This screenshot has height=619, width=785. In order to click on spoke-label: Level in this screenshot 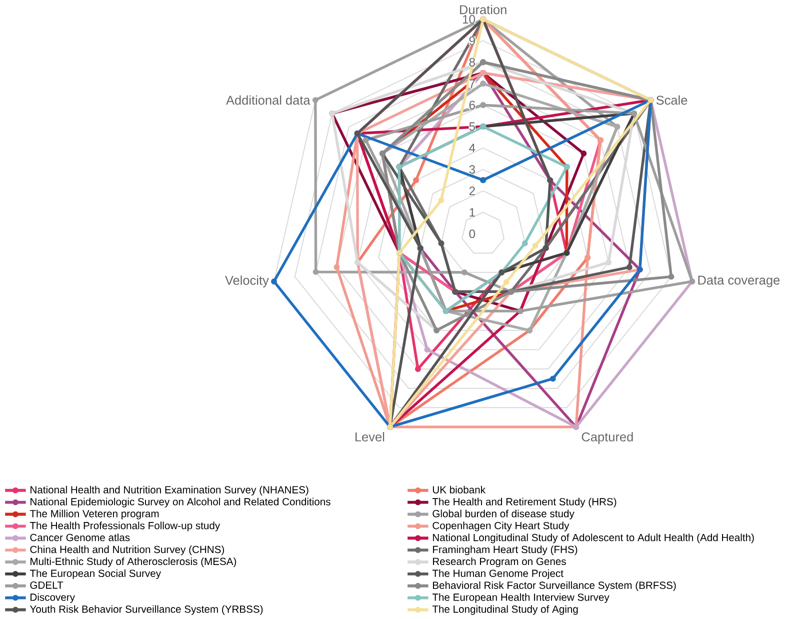, I will do `click(370, 437)`.